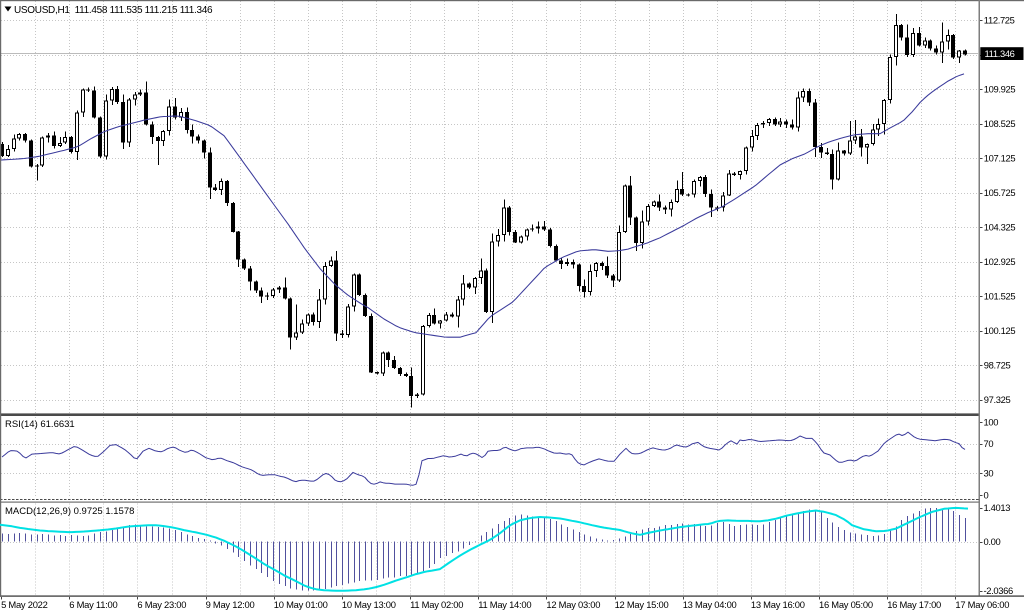 The width and height of the screenshot is (1024, 613). I want to click on svg-text: 104.325, so click(1000, 227).